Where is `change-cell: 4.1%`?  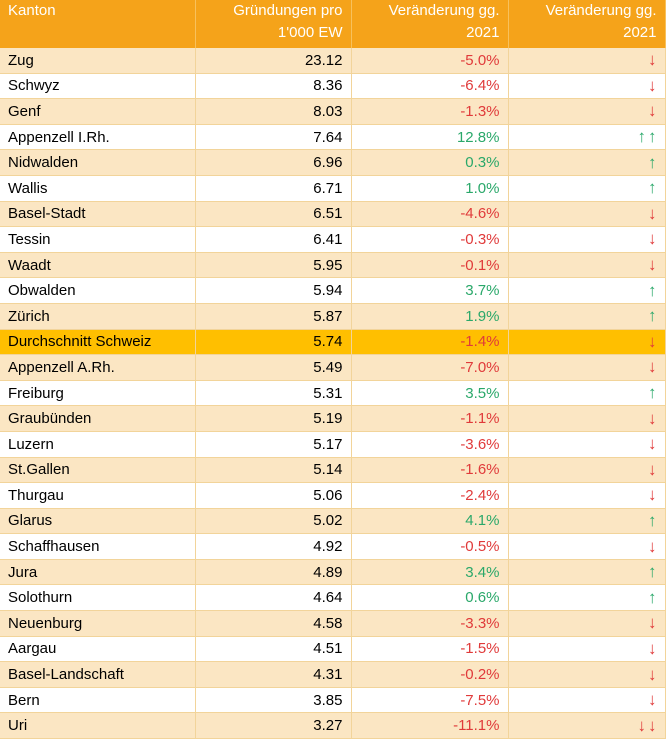
change-cell: 4.1% is located at coordinates (430, 521).